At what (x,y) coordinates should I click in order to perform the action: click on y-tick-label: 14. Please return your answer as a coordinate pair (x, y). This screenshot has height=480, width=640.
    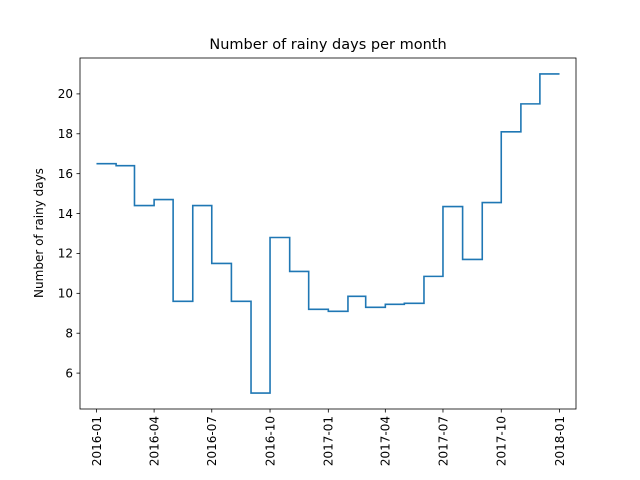
    Looking at the image, I should click on (65, 214).